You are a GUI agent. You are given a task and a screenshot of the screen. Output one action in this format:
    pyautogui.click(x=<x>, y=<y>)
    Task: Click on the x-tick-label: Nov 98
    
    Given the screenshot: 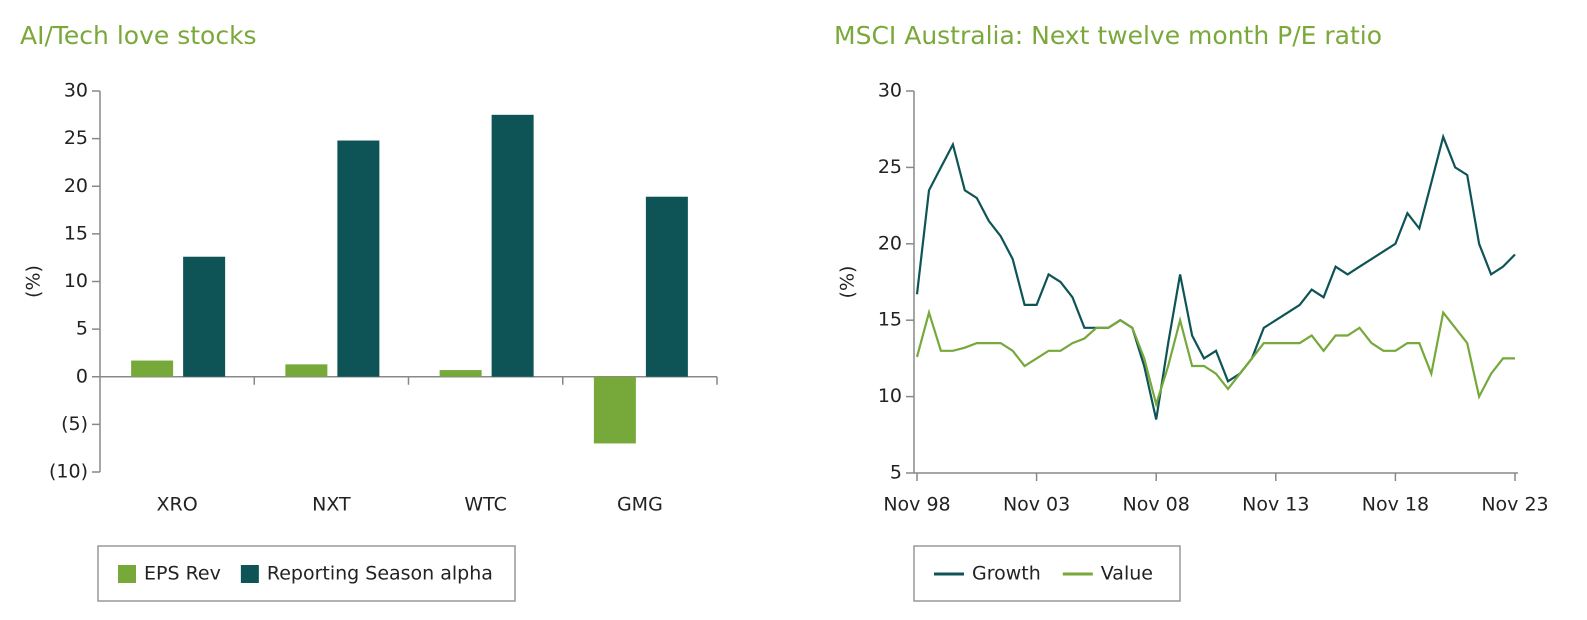 What is the action you would take?
    pyautogui.click(x=916, y=505)
    